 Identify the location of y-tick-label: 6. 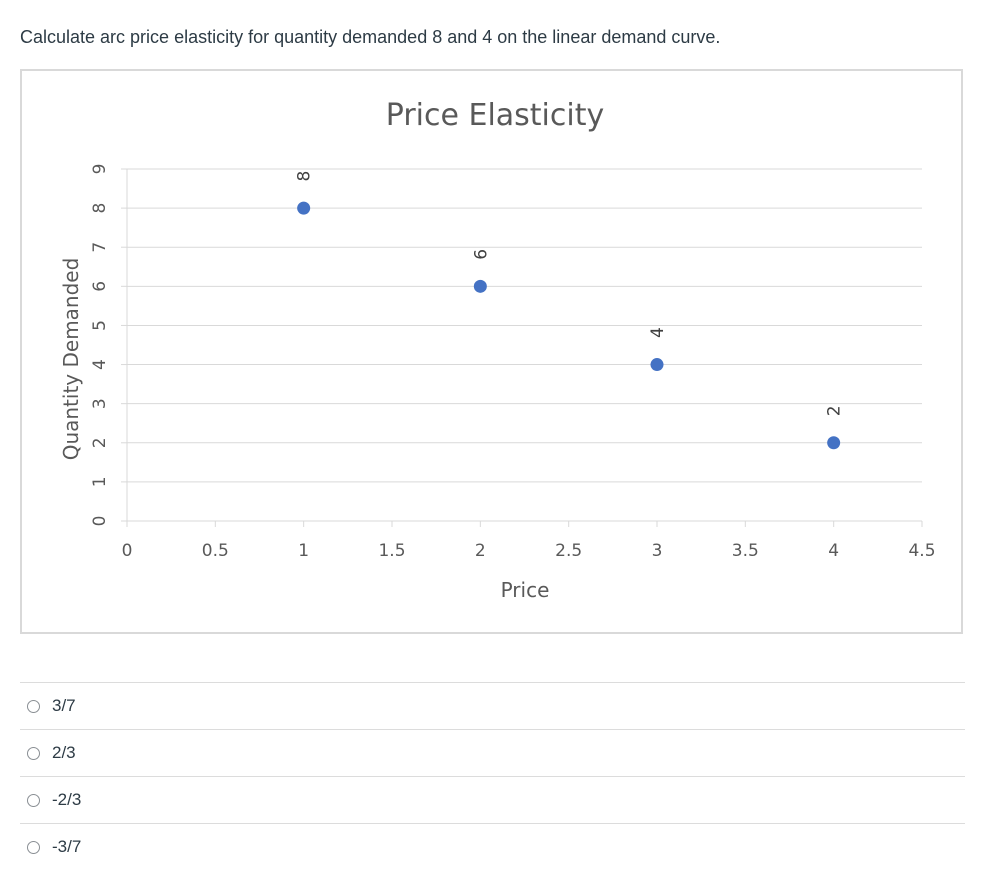
(100, 286).